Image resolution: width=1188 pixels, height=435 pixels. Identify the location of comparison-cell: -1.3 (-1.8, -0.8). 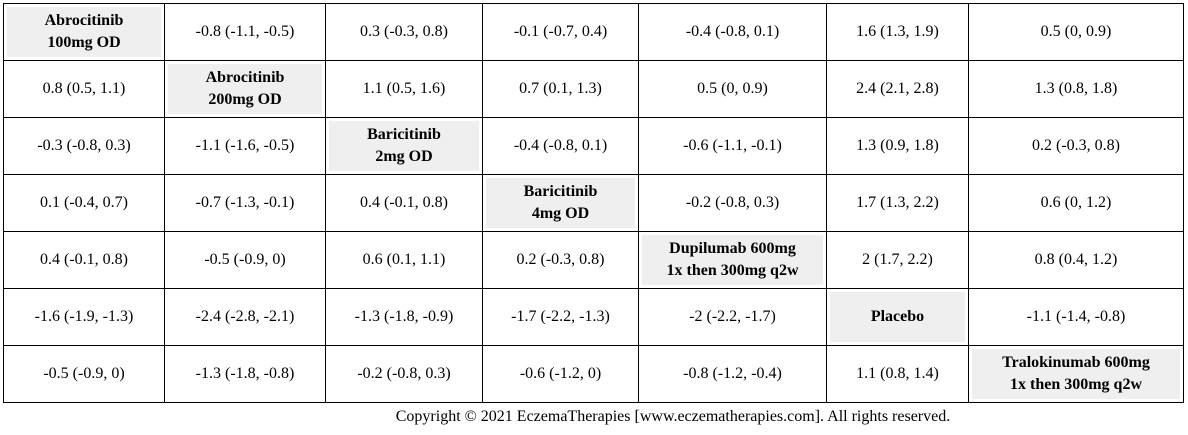
(245, 374).